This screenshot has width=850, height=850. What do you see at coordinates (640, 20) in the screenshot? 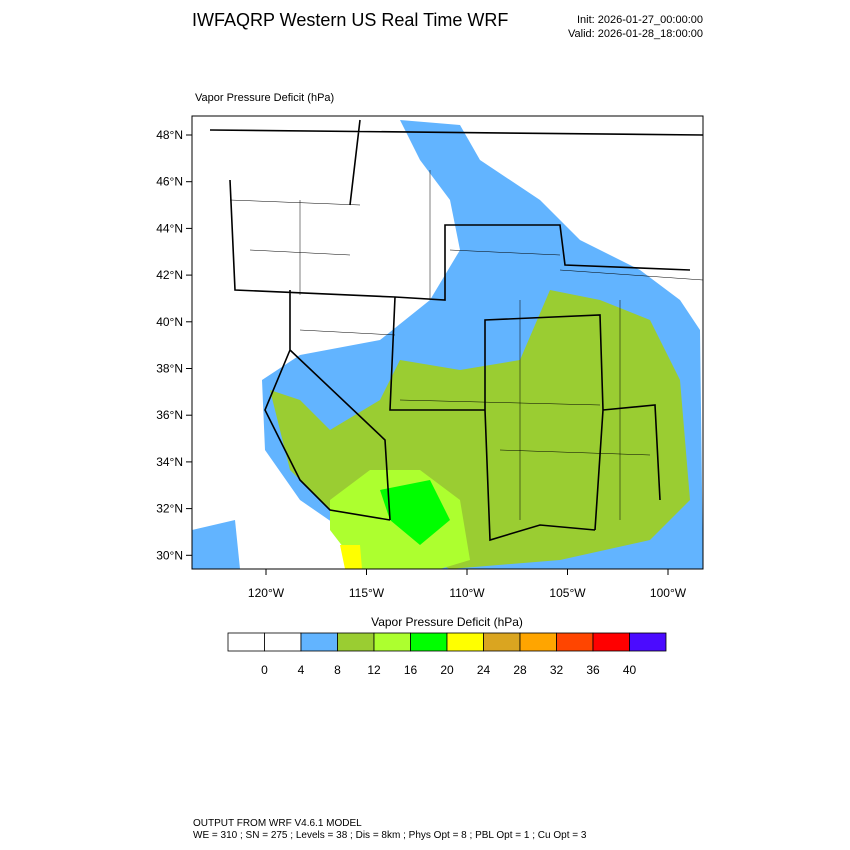
I see `init-time: Init: 2026-01-27_00:00:00` at bounding box center [640, 20].